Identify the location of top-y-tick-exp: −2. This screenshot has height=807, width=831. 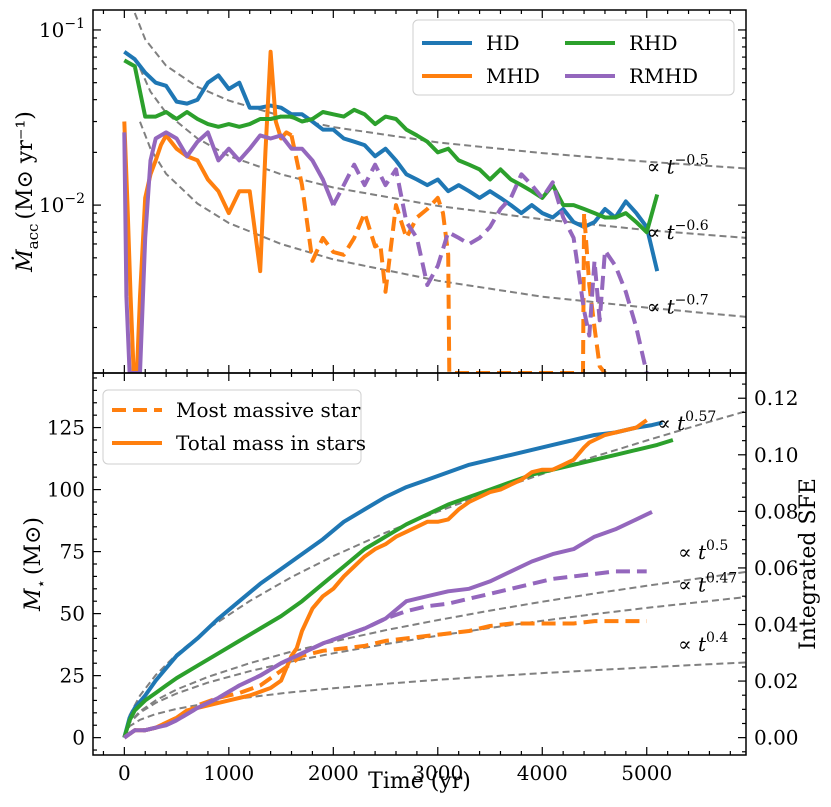
(74, 199).